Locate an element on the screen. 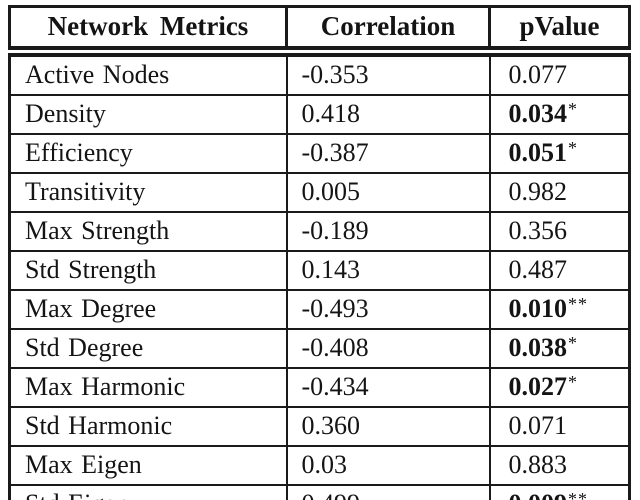  pvalue-cell: 0.071 is located at coordinates (559, 426).